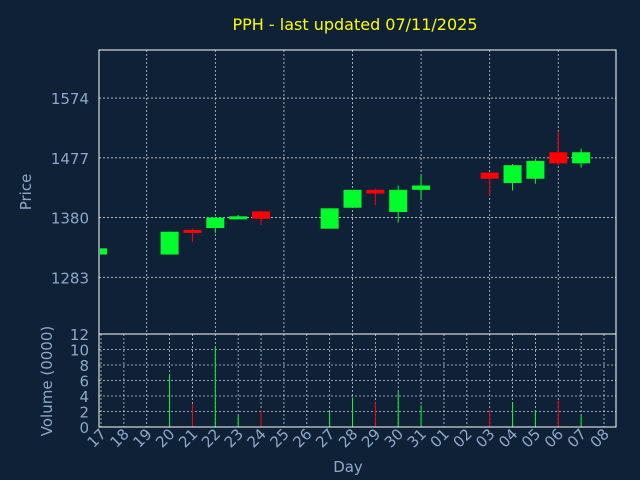 This screenshot has width=640, height=480. What do you see at coordinates (79, 335) in the screenshot?
I see `volume-tick-label: 12` at bounding box center [79, 335].